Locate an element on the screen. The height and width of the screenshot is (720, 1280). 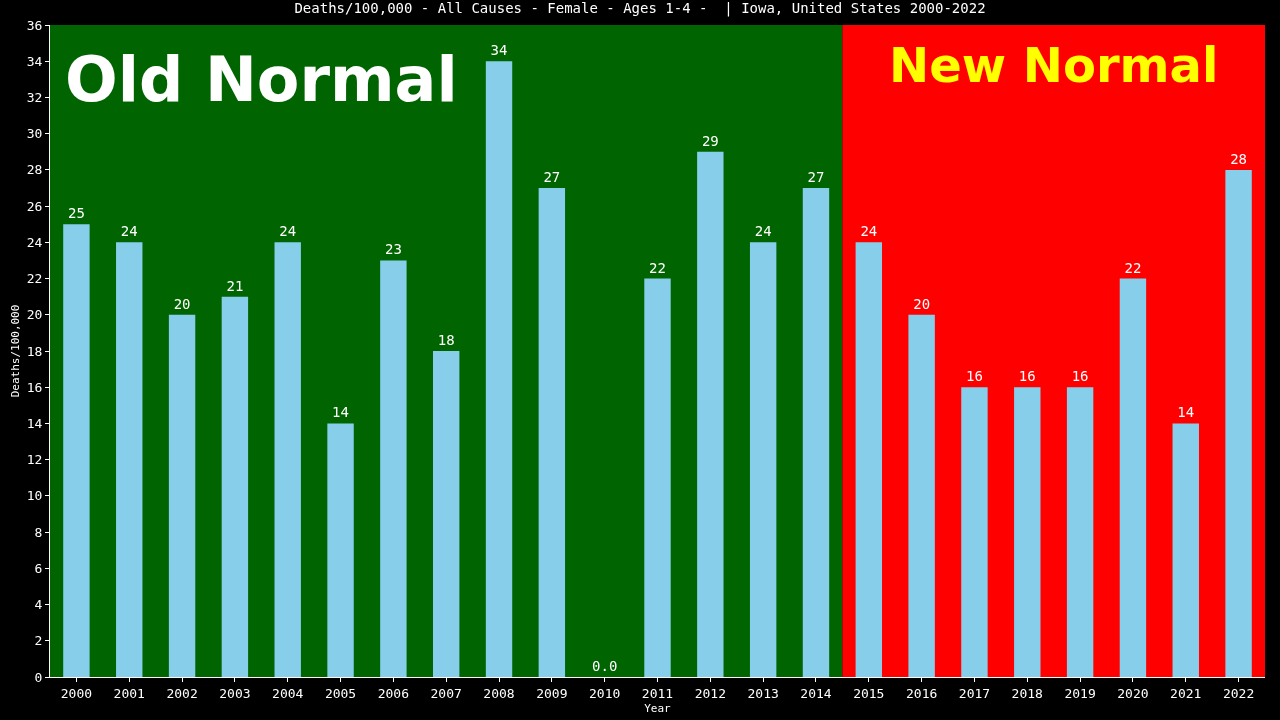
x-tick-label: 2013 is located at coordinates (763, 693).